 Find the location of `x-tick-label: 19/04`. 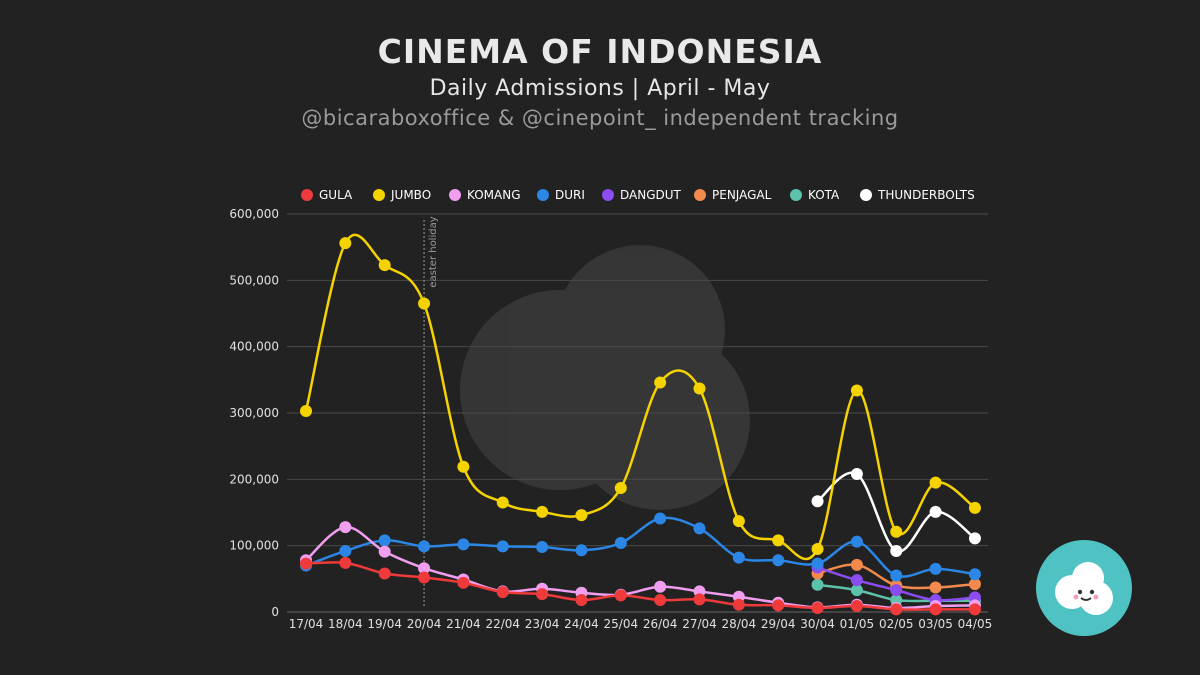

x-tick-label: 19/04 is located at coordinates (384, 624).